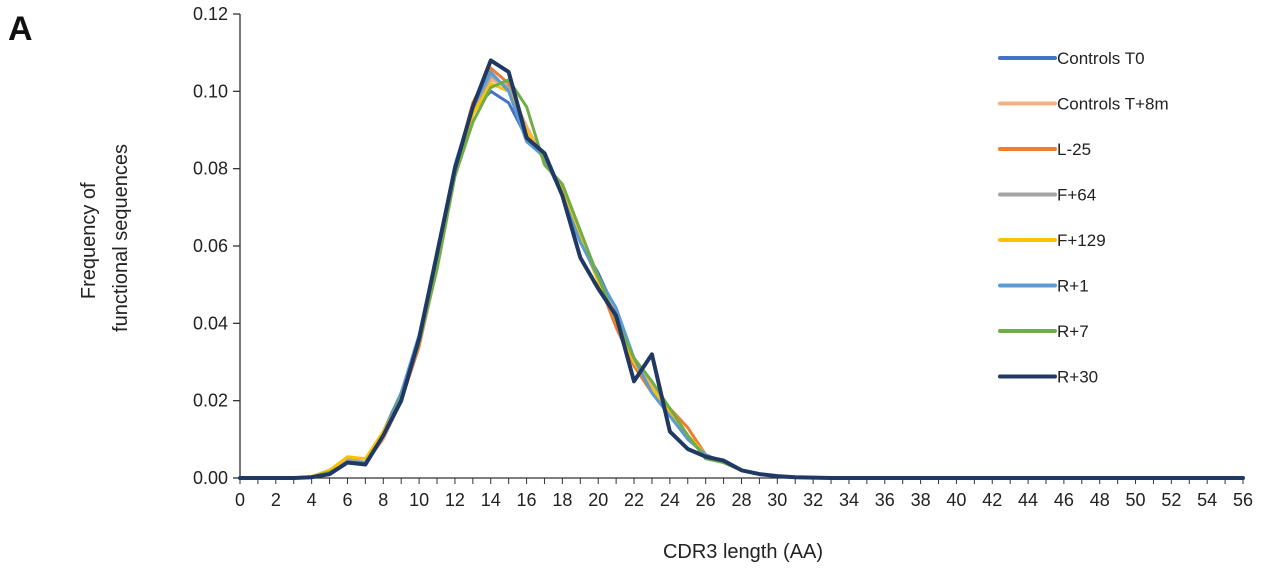  What do you see at coordinates (210, 169) in the screenshot?
I see `y-tick-label: 0.08` at bounding box center [210, 169].